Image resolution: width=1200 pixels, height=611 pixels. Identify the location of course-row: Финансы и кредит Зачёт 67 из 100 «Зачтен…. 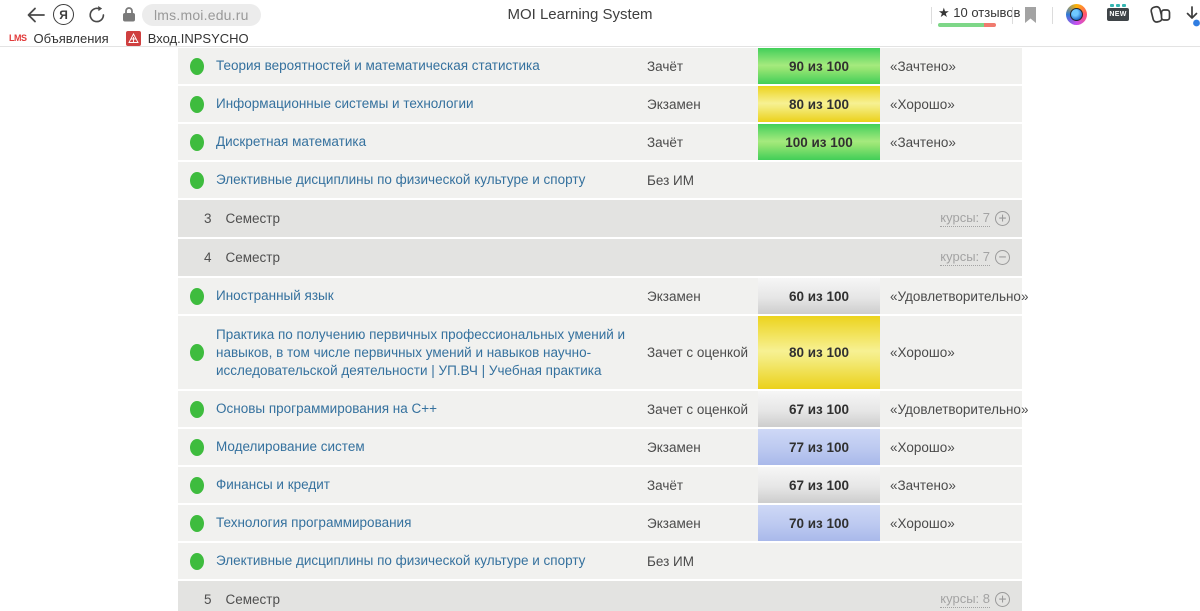
(600, 485).